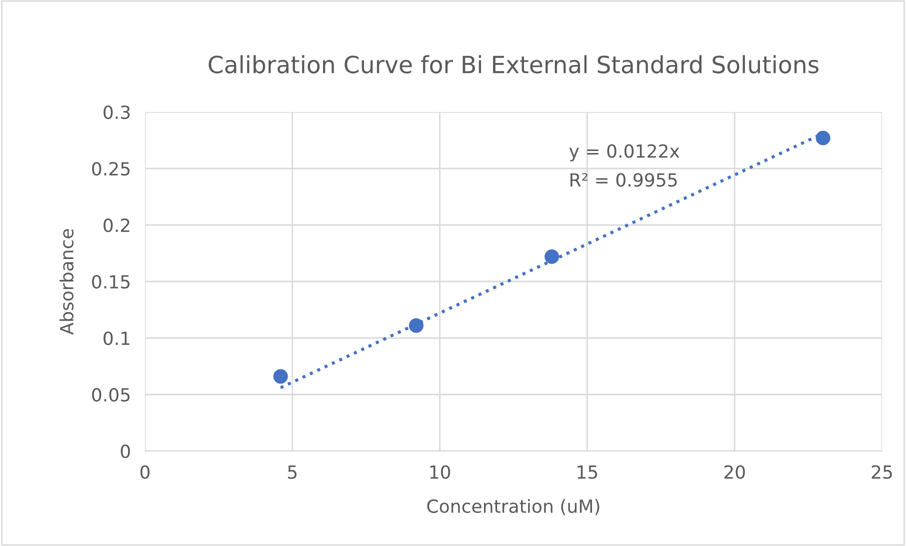 The width and height of the screenshot is (906, 546). Describe the element at coordinates (111, 169) in the screenshot. I see `y-tick-label: 0.25` at that location.